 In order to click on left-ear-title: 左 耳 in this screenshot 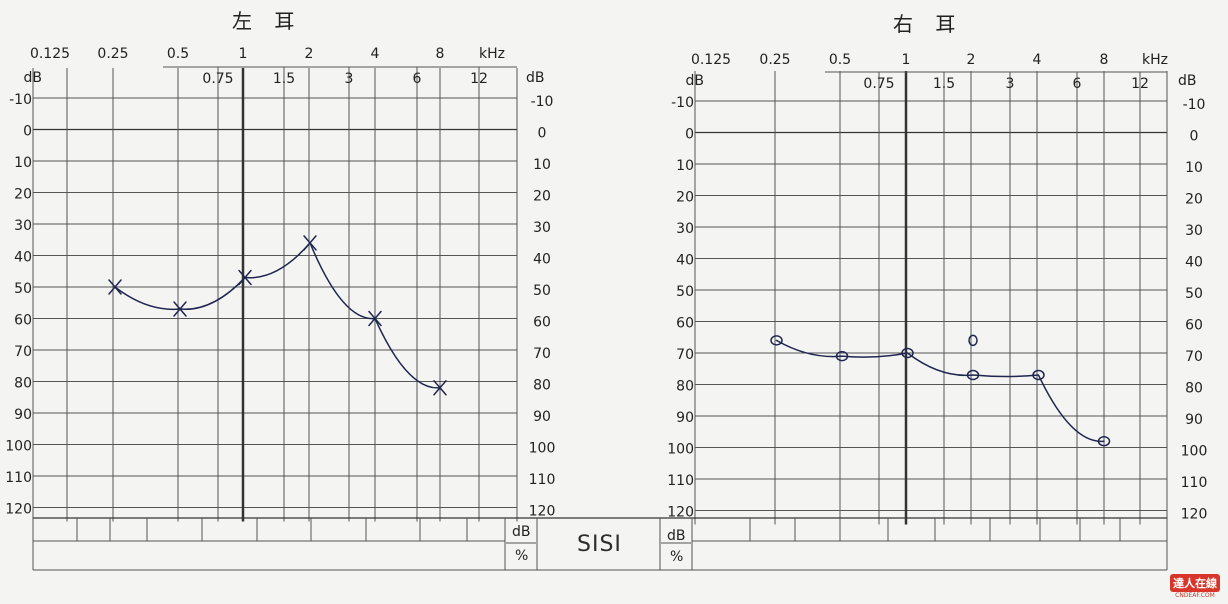, I will do `click(267, 21)`.